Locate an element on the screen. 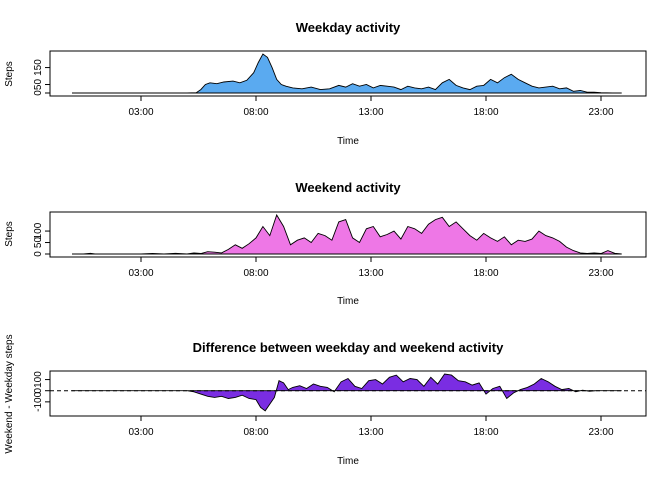 The width and height of the screenshot is (672, 480). panel-title: Weekend activity is located at coordinates (348, 187).